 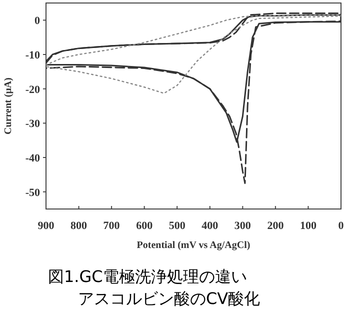 What do you see at coordinates (243, 226) in the screenshot?
I see `x-tick-label: 300` at bounding box center [243, 226].